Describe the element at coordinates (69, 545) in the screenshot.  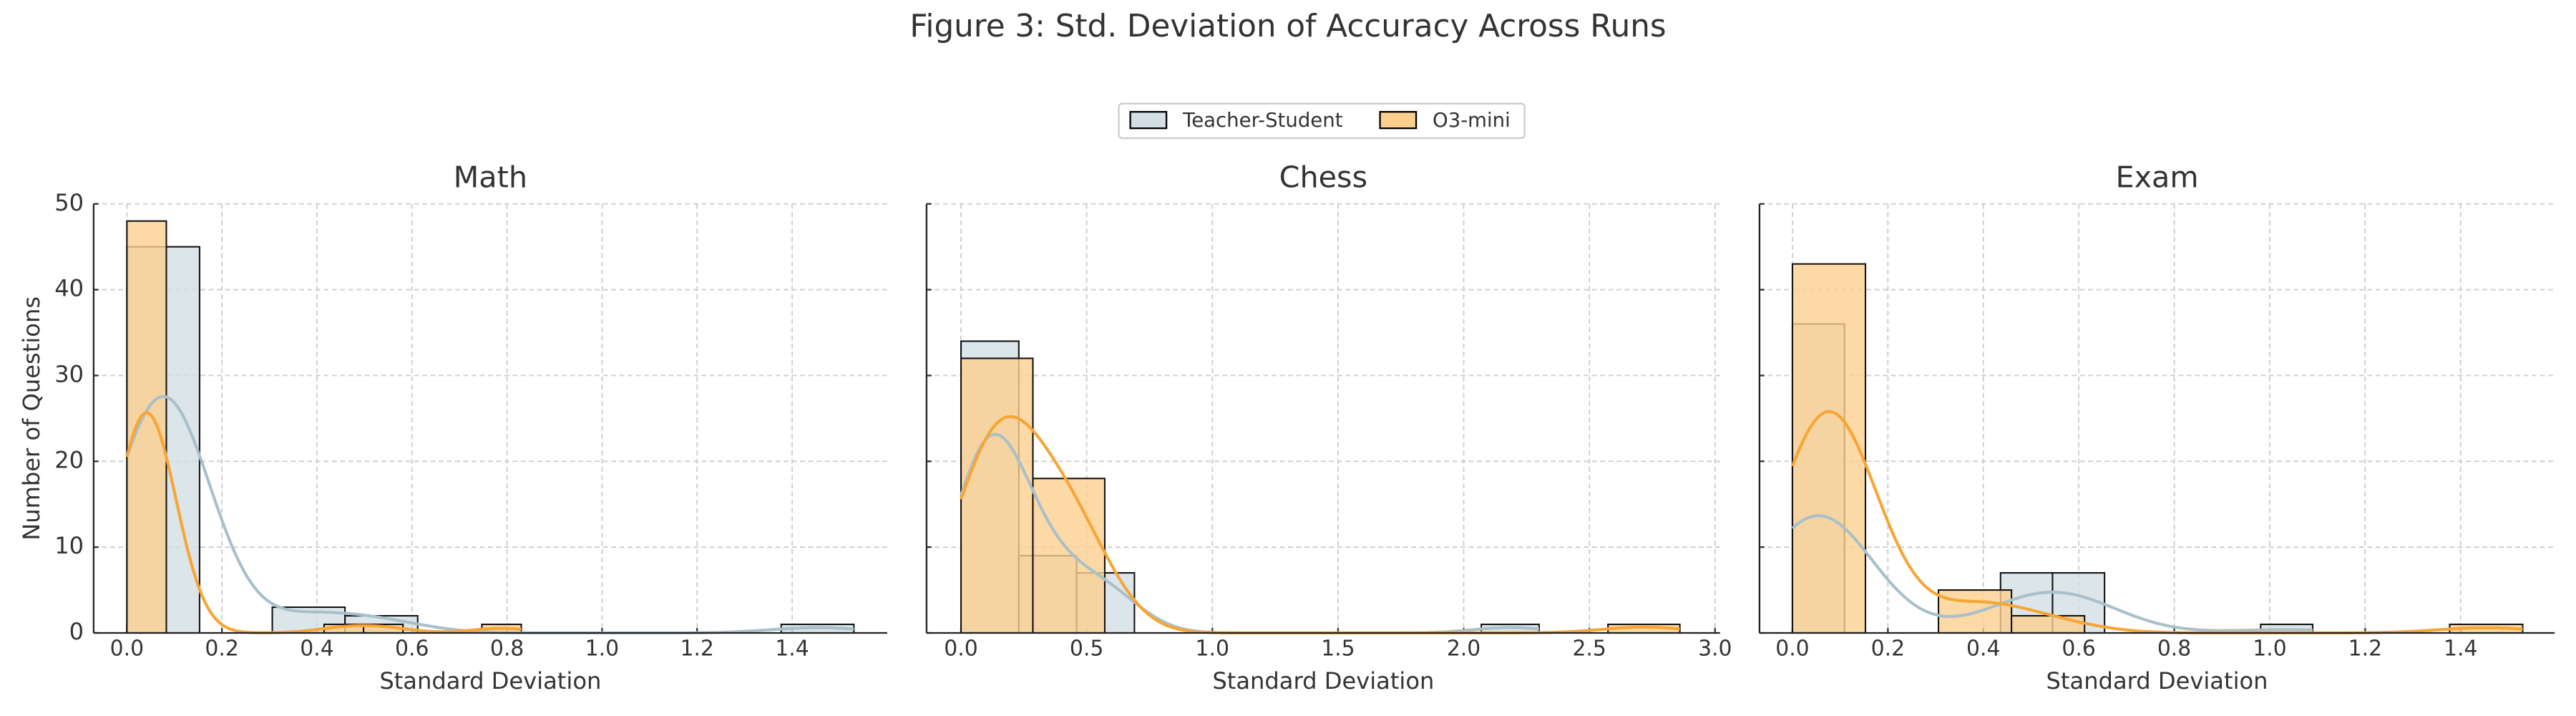
I see `y-tick-label: 10` at that location.